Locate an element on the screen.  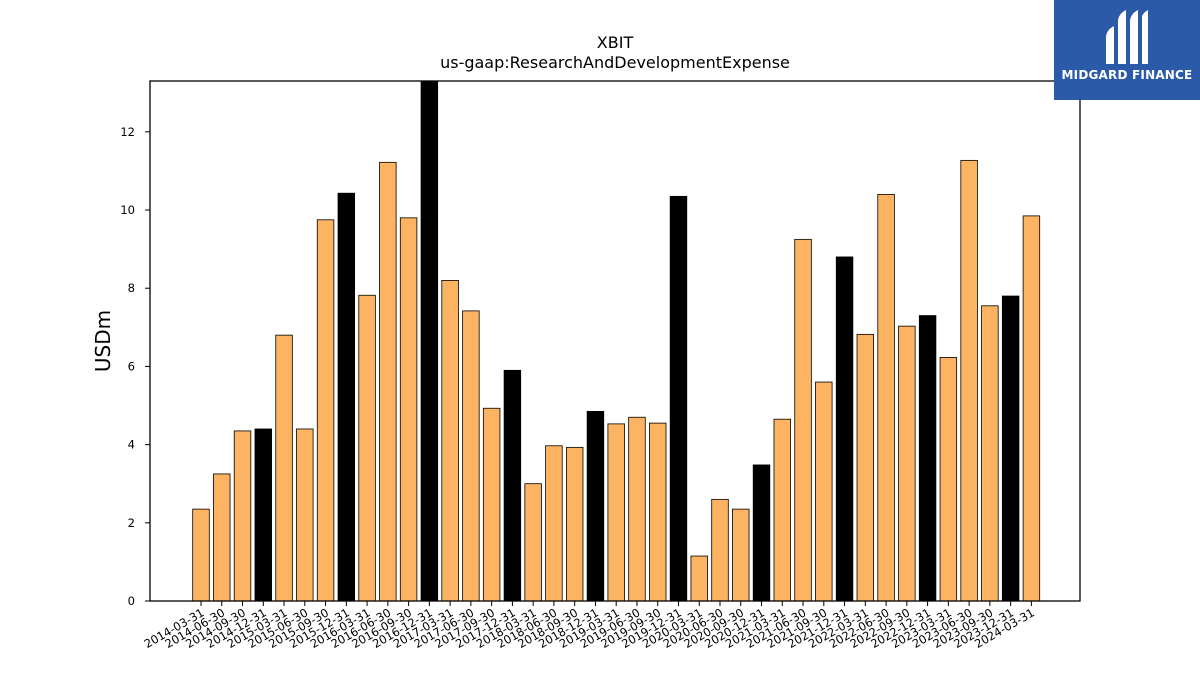
brand-logo: MIDGARD FINANCE is located at coordinates (1127, 50).